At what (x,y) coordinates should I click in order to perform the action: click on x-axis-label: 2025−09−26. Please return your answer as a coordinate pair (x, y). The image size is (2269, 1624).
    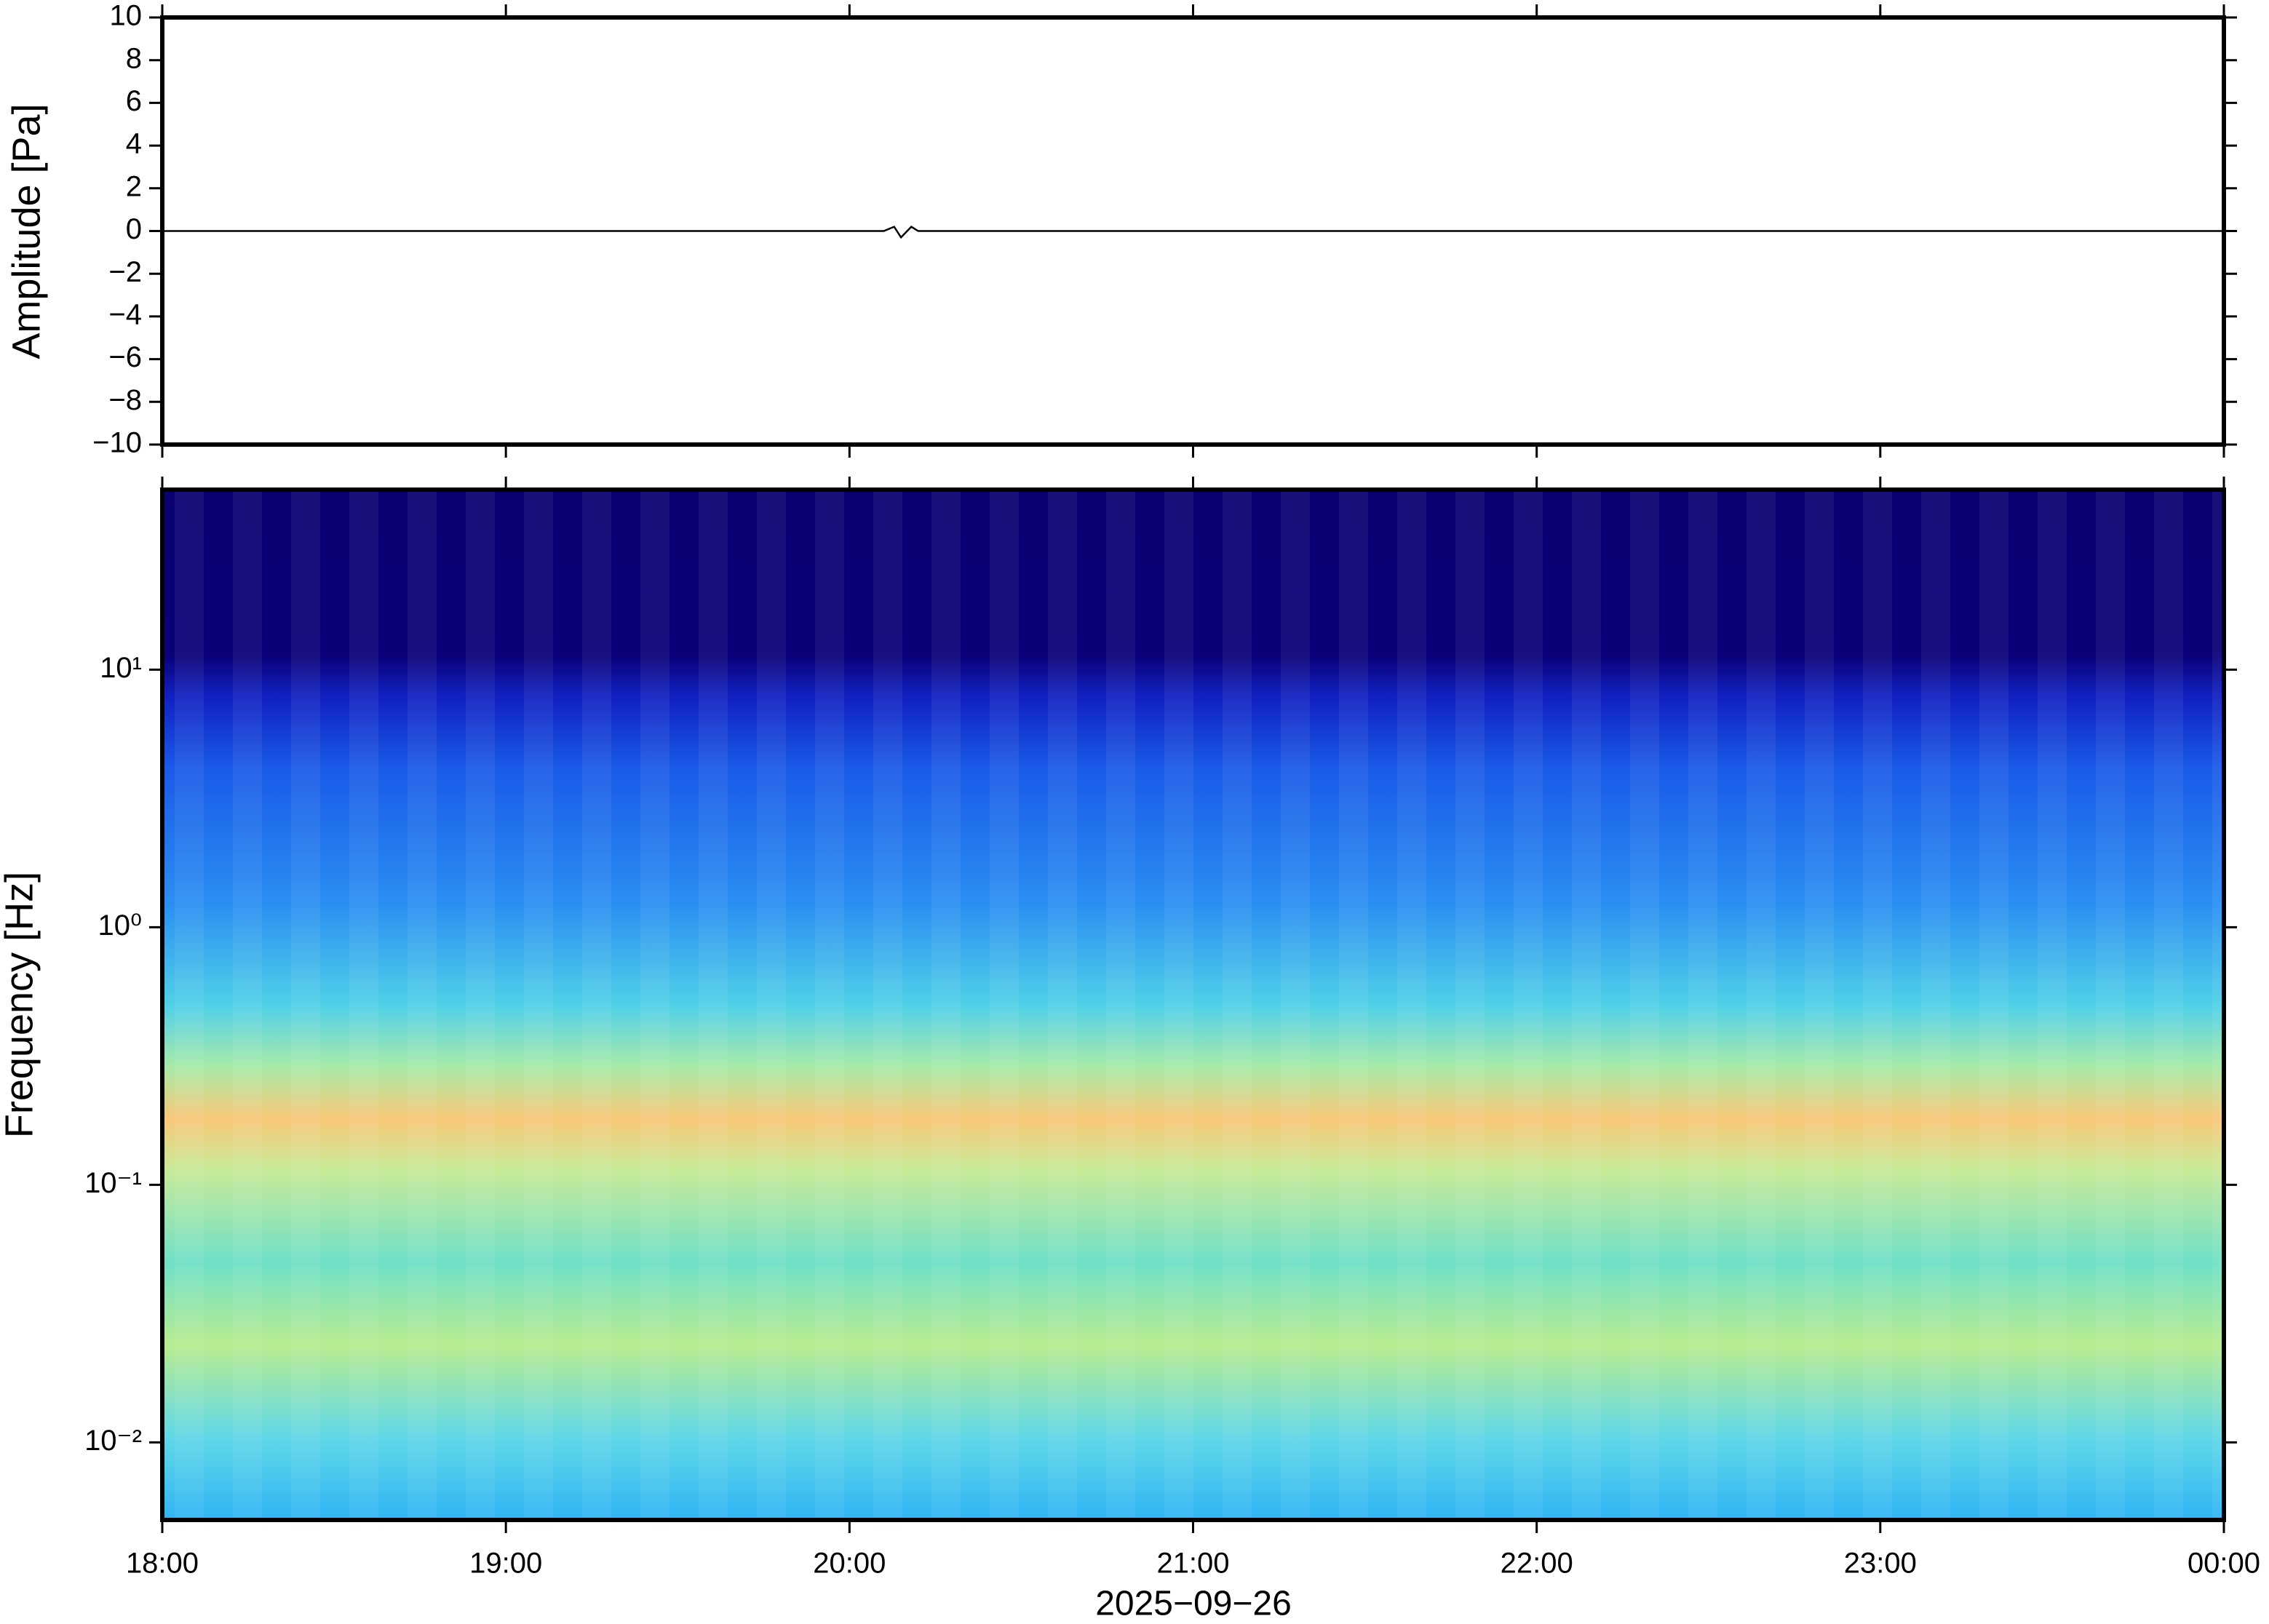
    Looking at the image, I should click on (1193, 1604).